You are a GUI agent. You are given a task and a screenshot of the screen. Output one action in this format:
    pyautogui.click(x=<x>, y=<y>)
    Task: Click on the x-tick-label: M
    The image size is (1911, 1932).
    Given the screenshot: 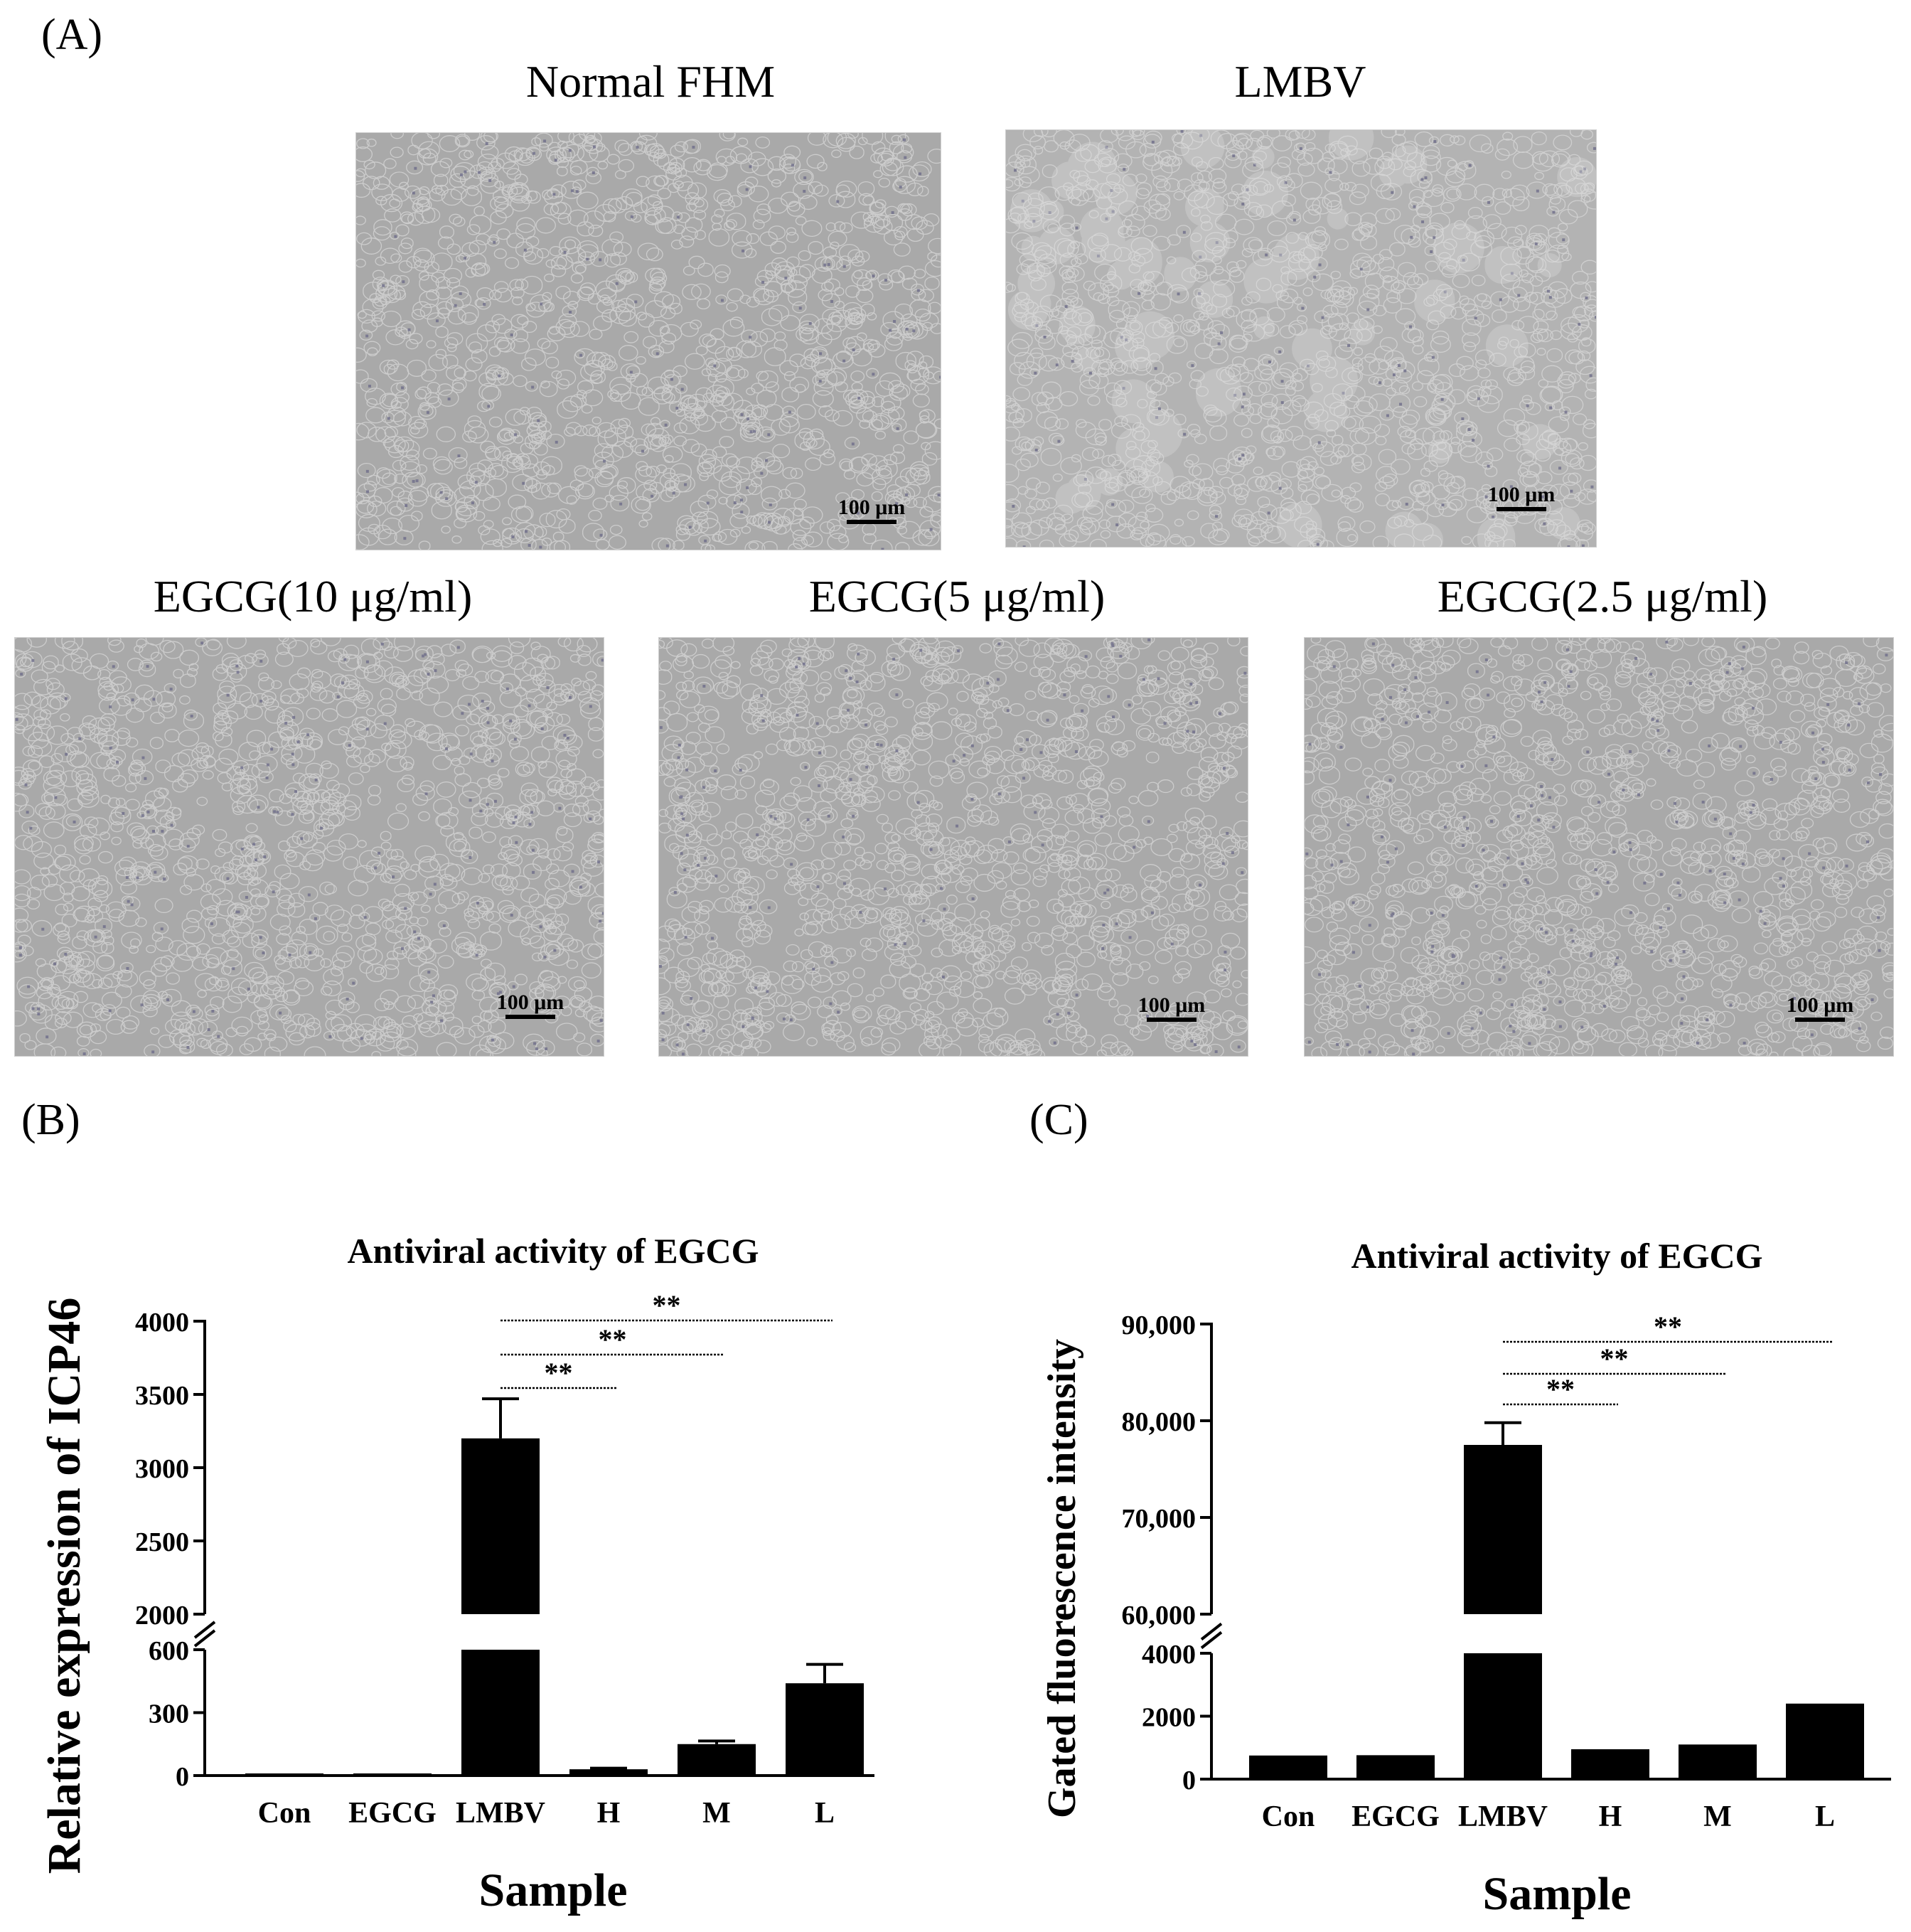 What is the action you would take?
    pyautogui.click(x=1718, y=1816)
    